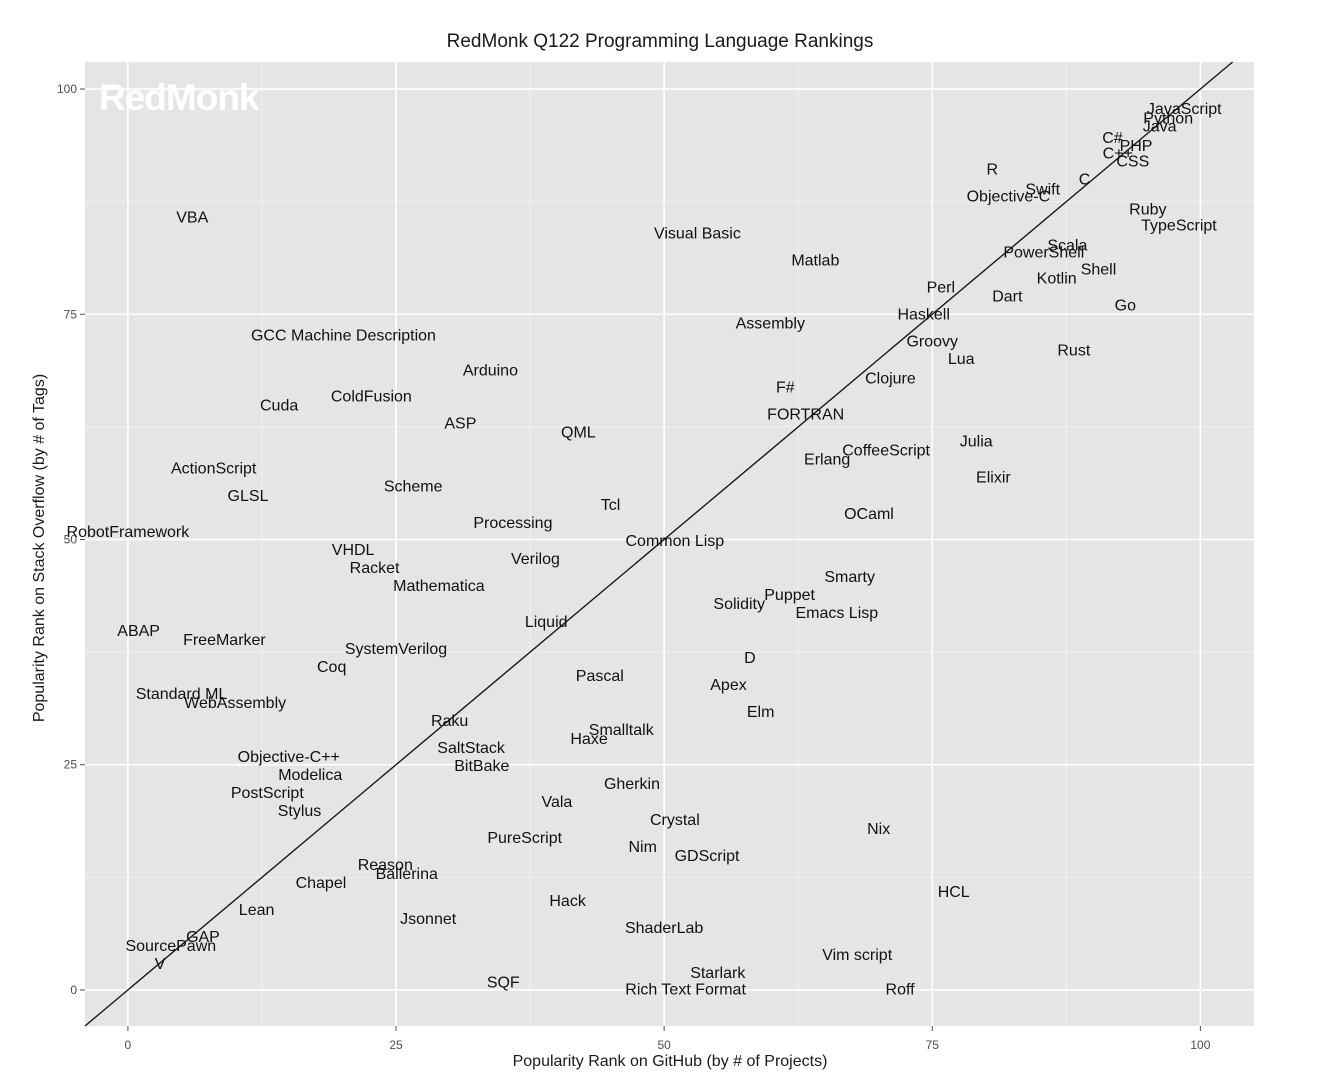  I want to click on language-label: V, so click(160, 964).